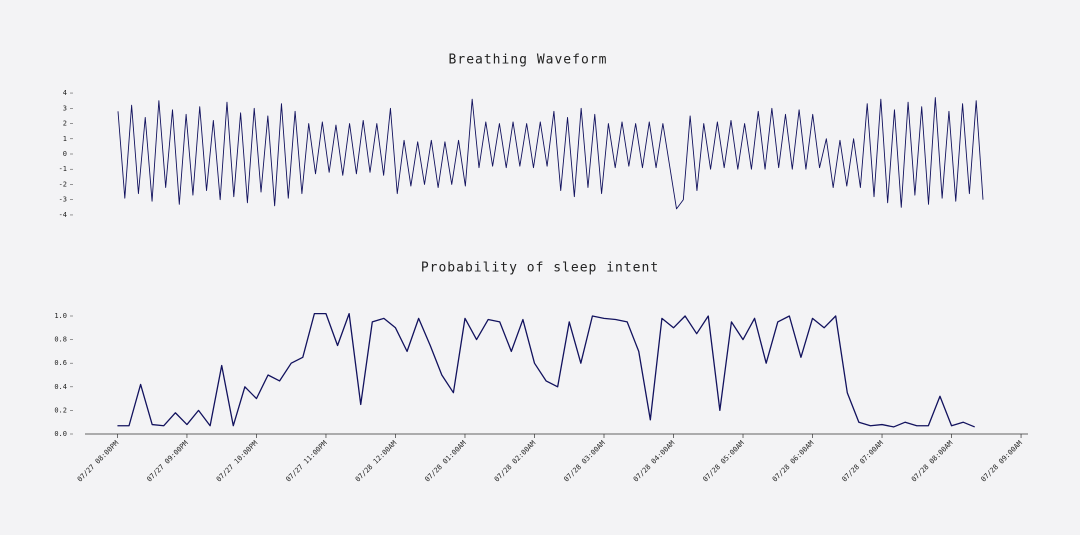  Describe the element at coordinates (60, 316) in the screenshot. I see `y-tick-label: 1.0` at that location.